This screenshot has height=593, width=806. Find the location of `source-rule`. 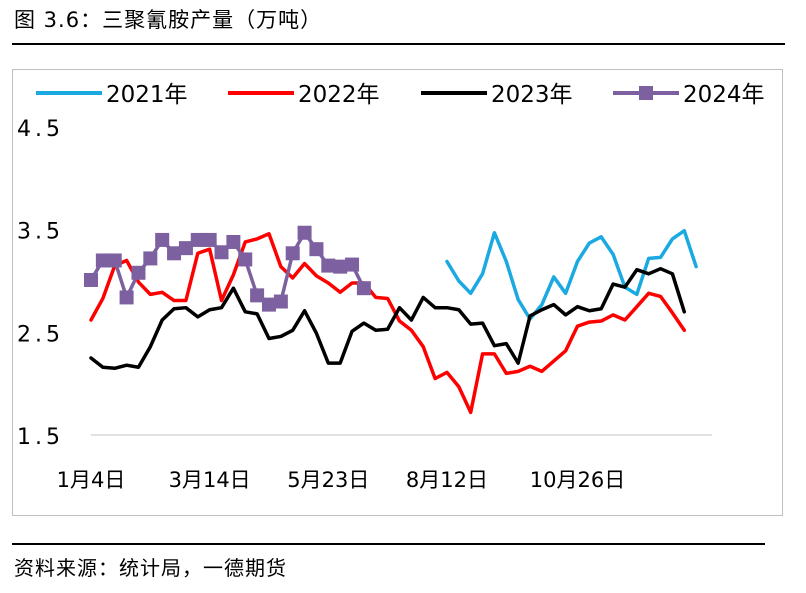

source-rule is located at coordinates (388, 544).